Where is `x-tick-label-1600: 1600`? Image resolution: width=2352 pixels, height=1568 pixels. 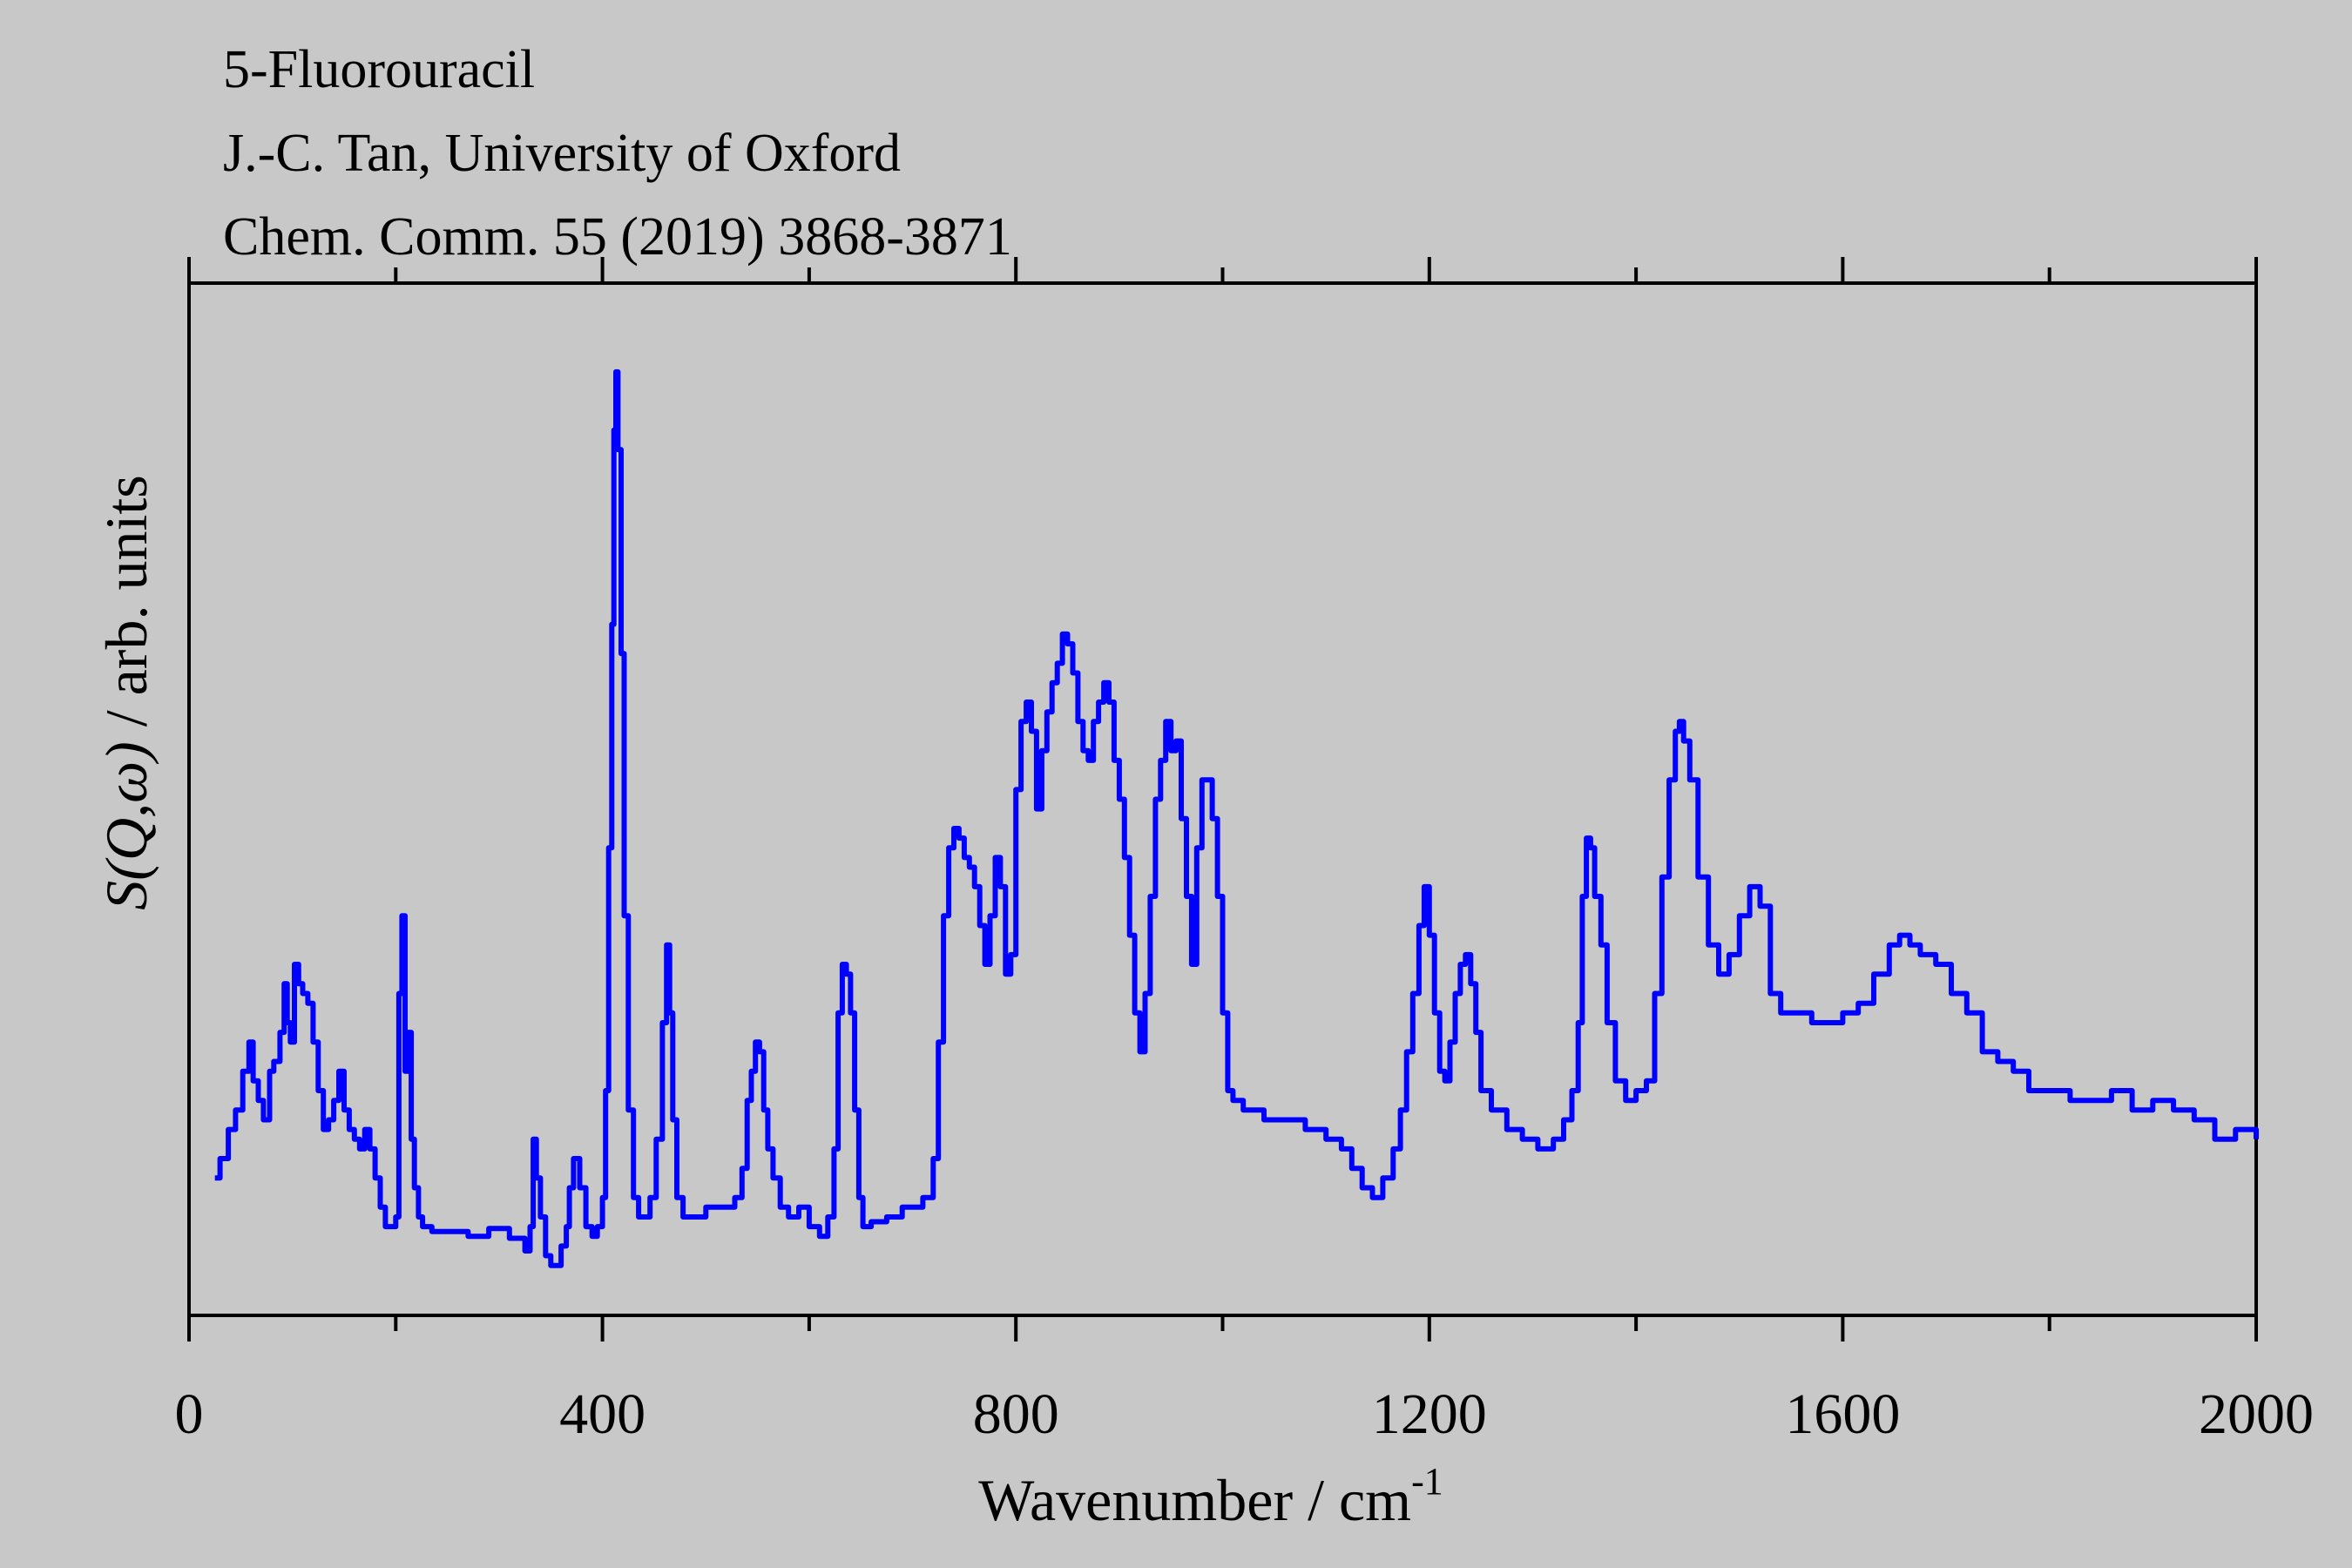 x-tick-label-1600: 1600 is located at coordinates (1843, 1414).